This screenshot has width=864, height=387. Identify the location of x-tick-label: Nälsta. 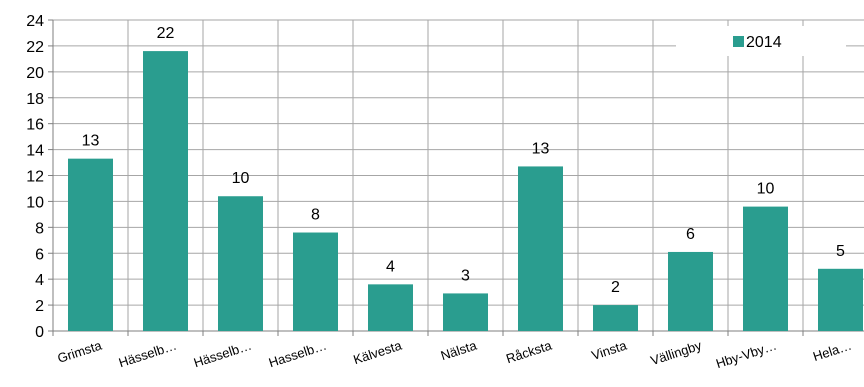
(459, 350).